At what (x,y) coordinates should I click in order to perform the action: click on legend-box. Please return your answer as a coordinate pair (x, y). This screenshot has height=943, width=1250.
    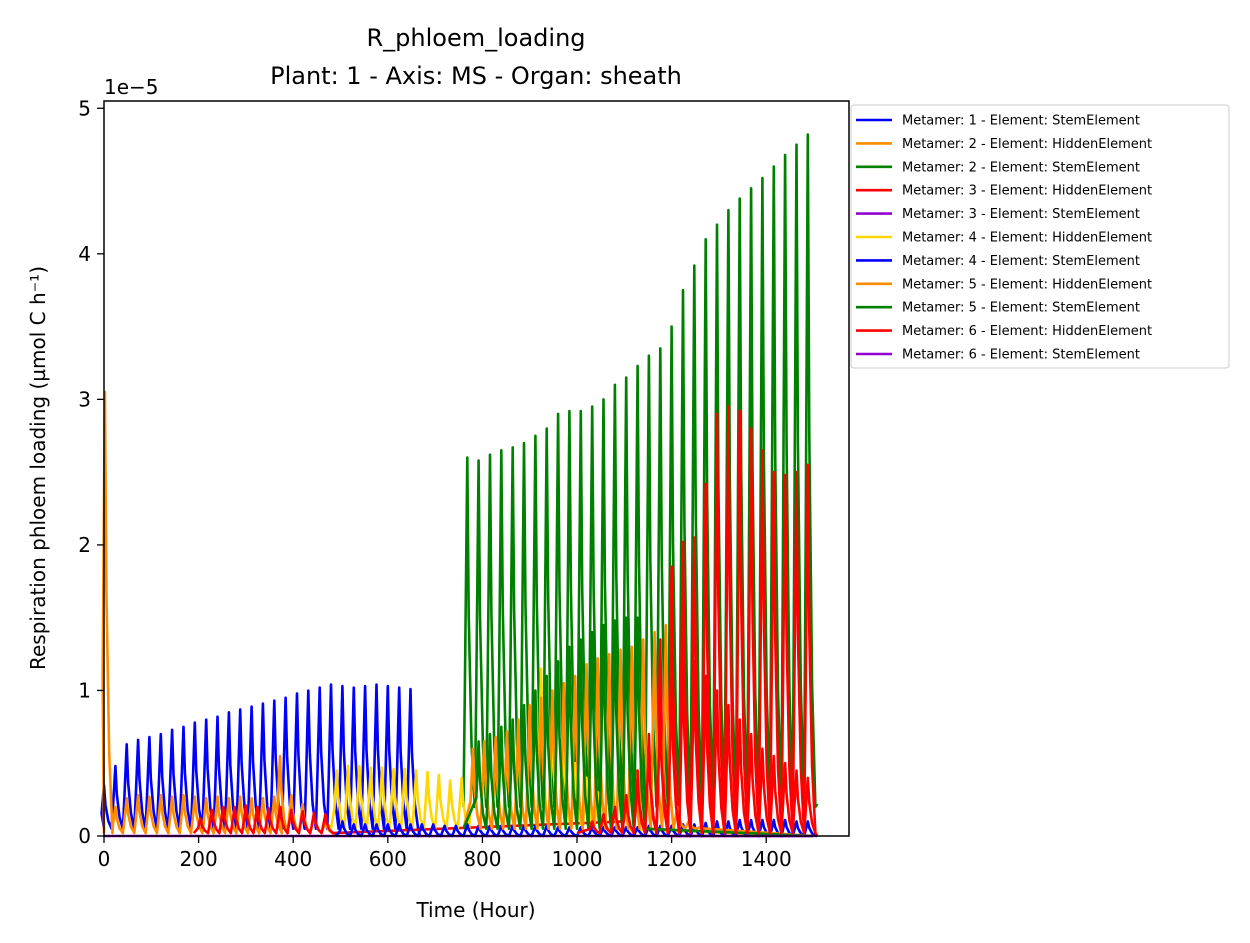
    Looking at the image, I should click on (1040, 236).